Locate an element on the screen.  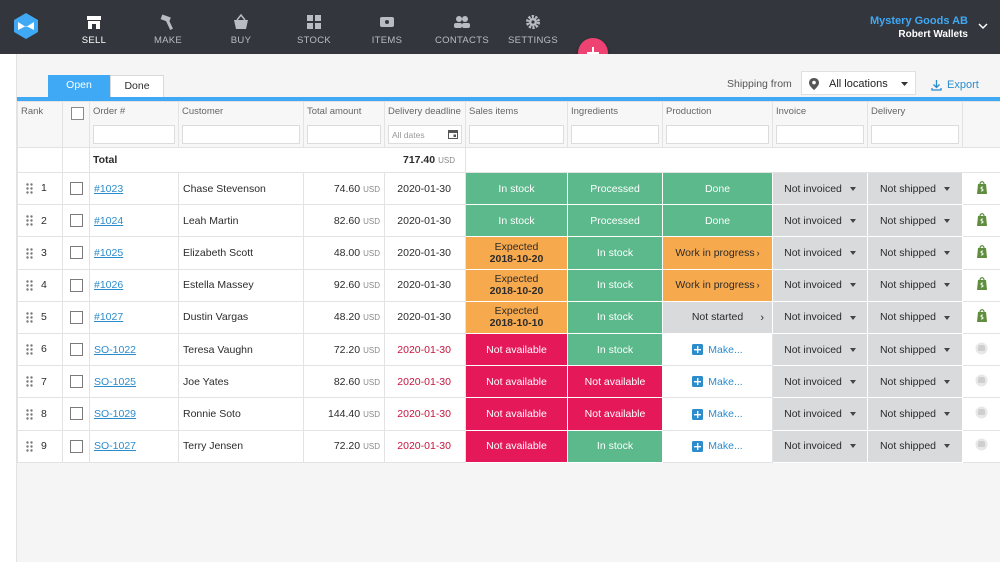
production-status: Not started › is located at coordinates (717, 317).